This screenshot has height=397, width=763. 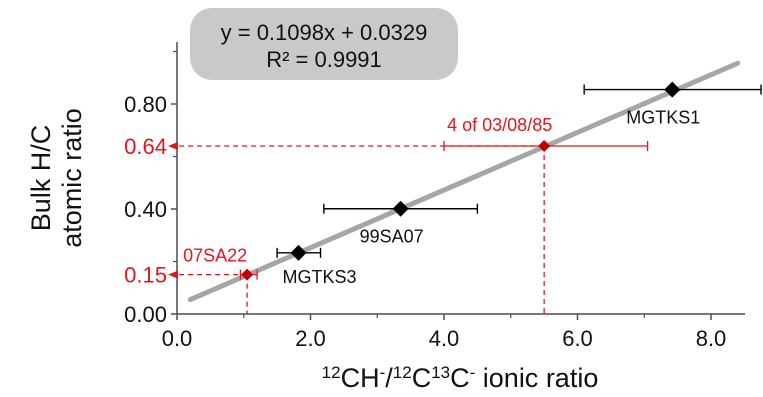 I want to click on y-tick-label: 0.00, so click(x=145, y=314).